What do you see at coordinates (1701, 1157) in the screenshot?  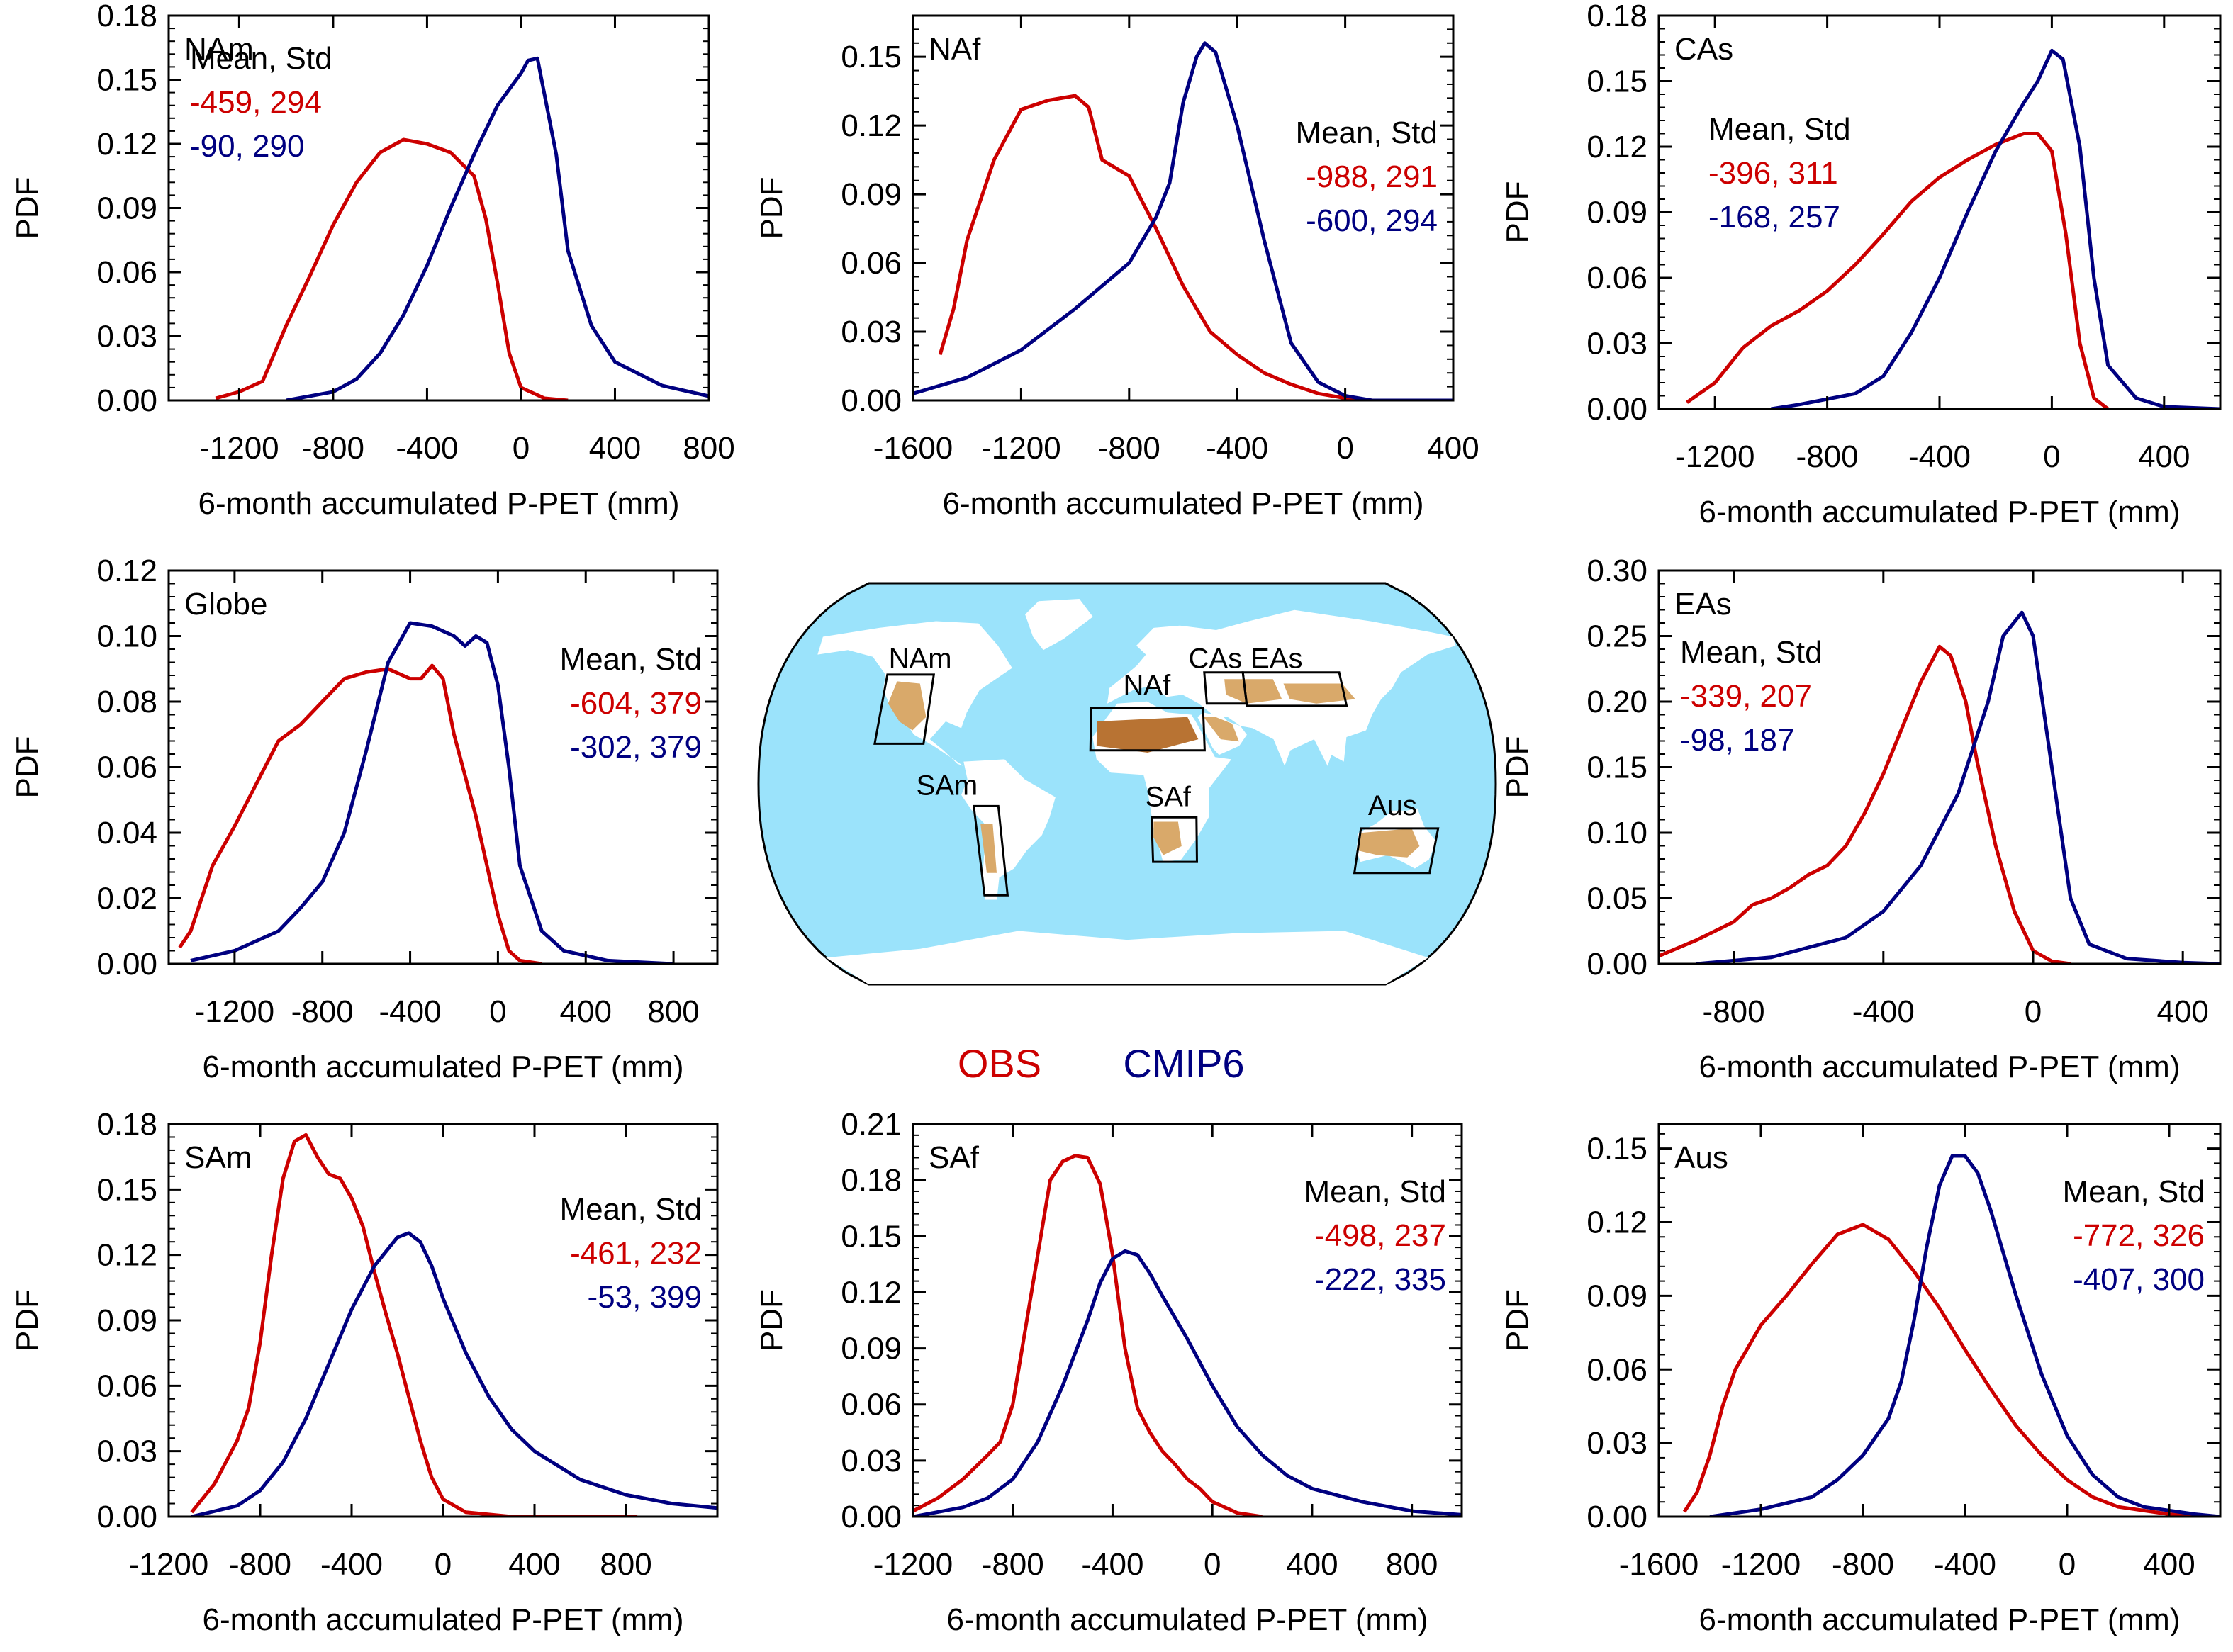 I see `region-label: Aus` at bounding box center [1701, 1157].